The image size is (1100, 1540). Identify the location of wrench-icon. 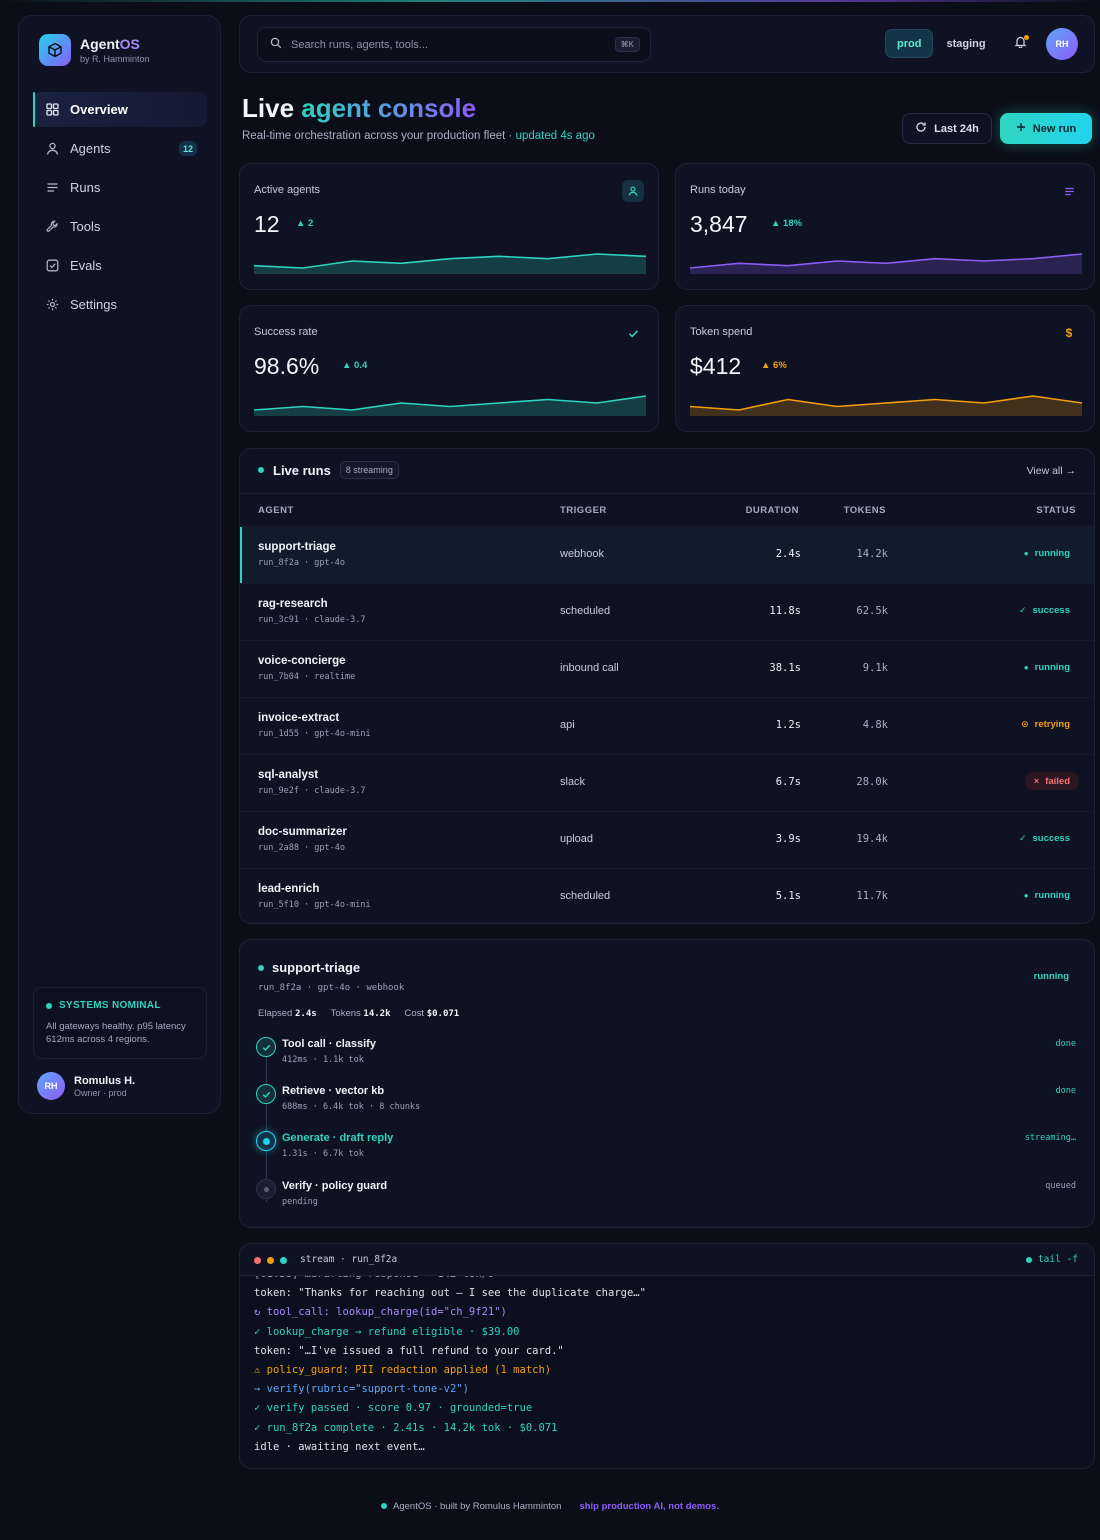
(52, 227).